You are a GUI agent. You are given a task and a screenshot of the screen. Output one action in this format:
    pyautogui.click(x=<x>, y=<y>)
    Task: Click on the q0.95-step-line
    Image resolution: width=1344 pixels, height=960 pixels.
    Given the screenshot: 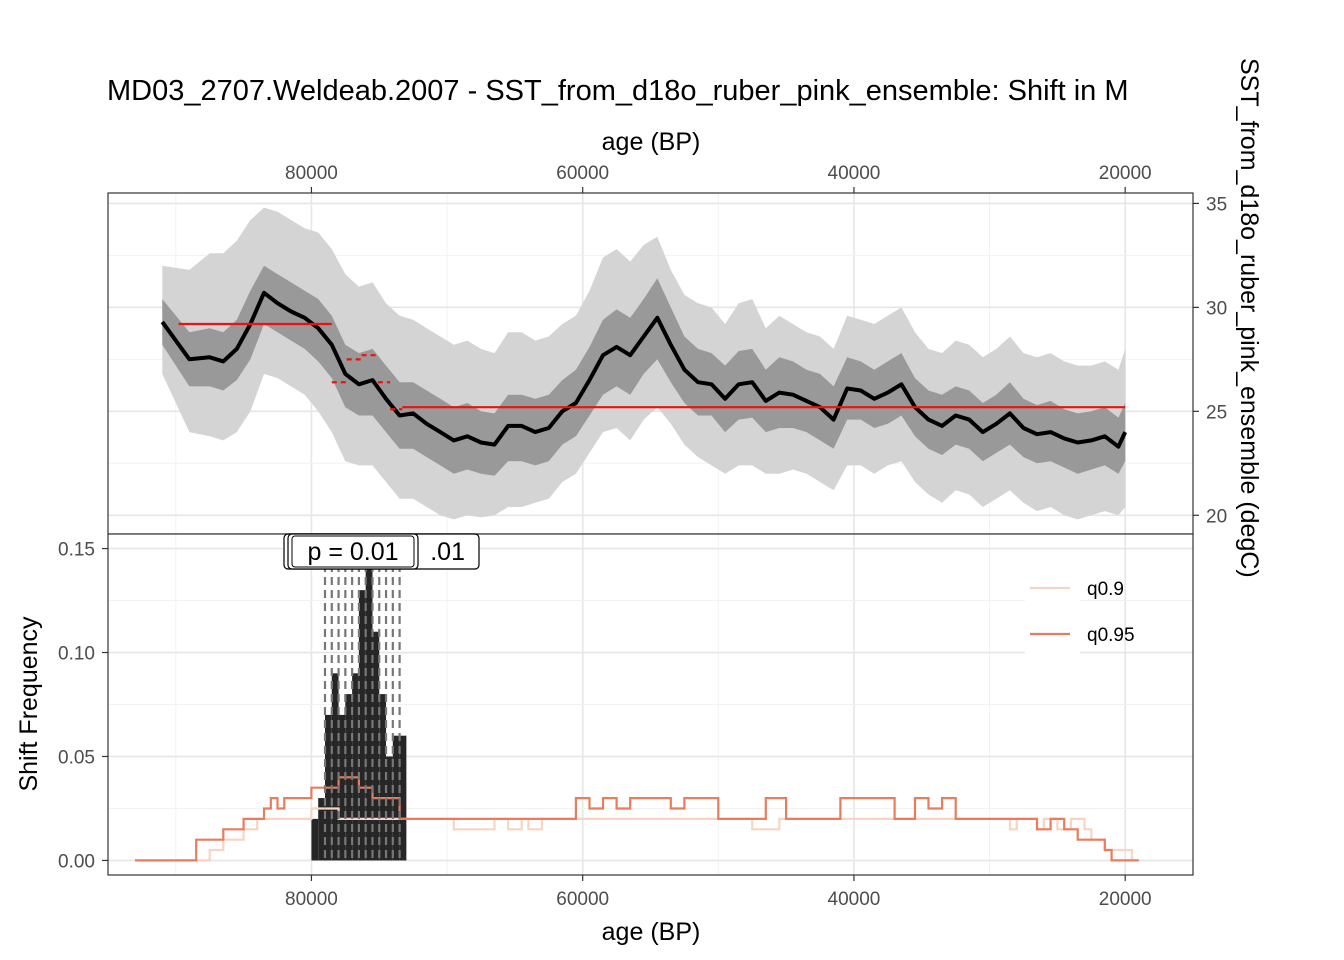 What is the action you would take?
    pyautogui.click(x=637, y=819)
    